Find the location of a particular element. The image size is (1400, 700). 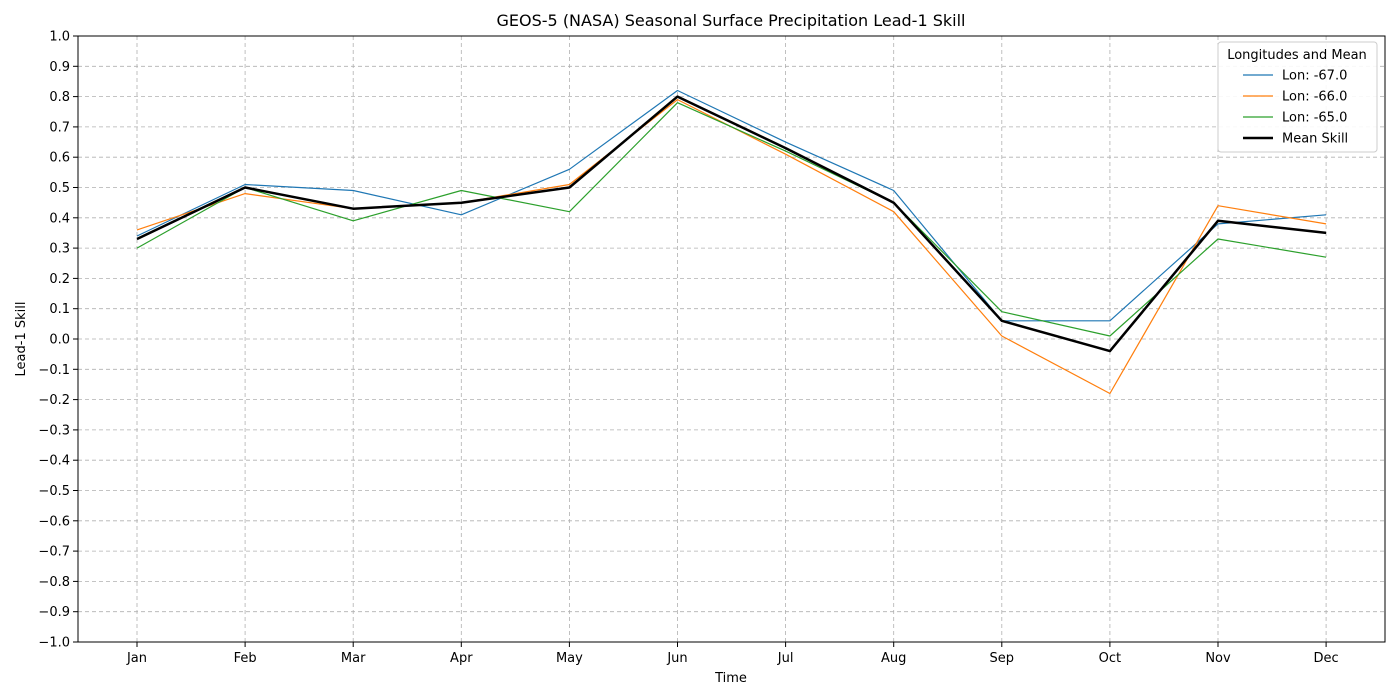

y-axis-label: Lead-1 Skill is located at coordinates (21, 339).